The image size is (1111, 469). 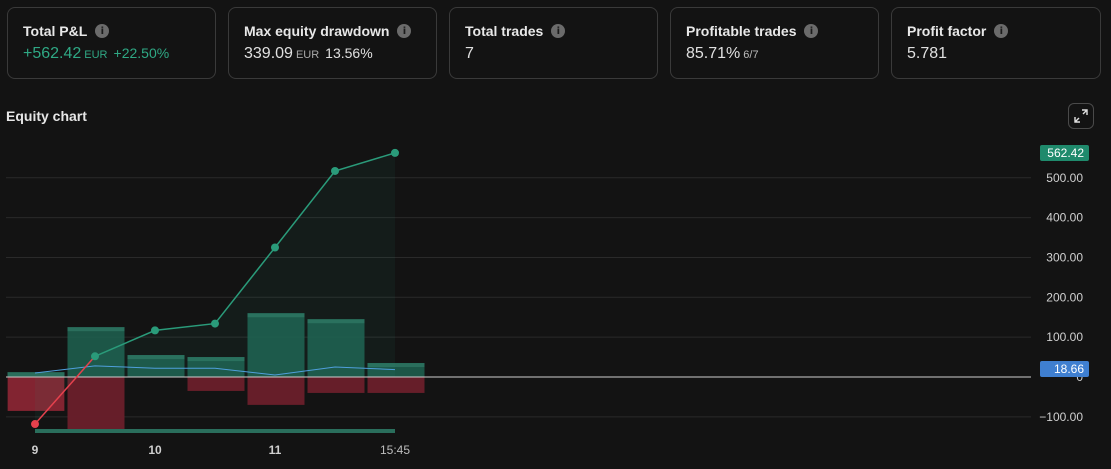 I want to click on stat-value-max-equity-drawdown: 339.09 EUR 13.56%, so click(x=308, y=53).